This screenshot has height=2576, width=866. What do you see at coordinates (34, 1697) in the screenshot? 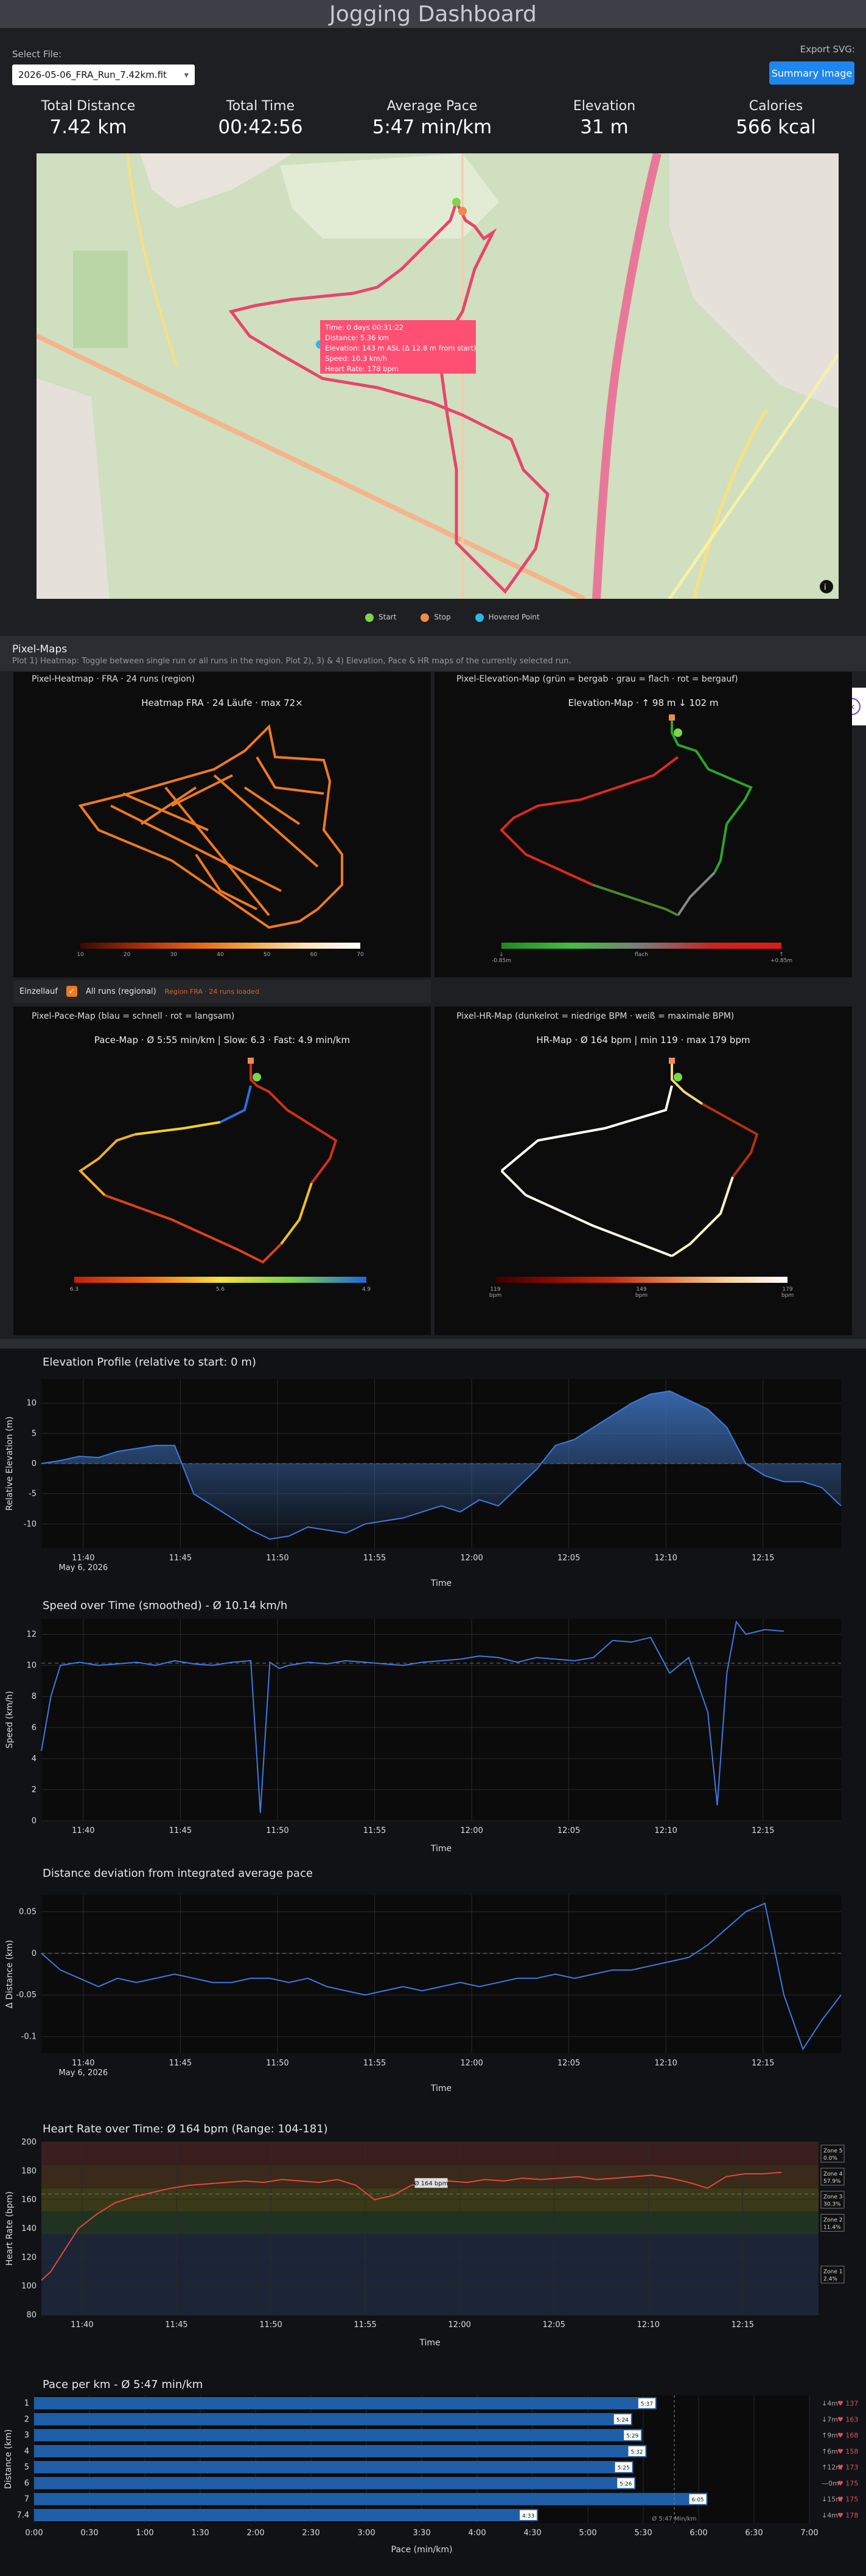
I see `y-tick-label: 8` at bounding box center [34, 1697].